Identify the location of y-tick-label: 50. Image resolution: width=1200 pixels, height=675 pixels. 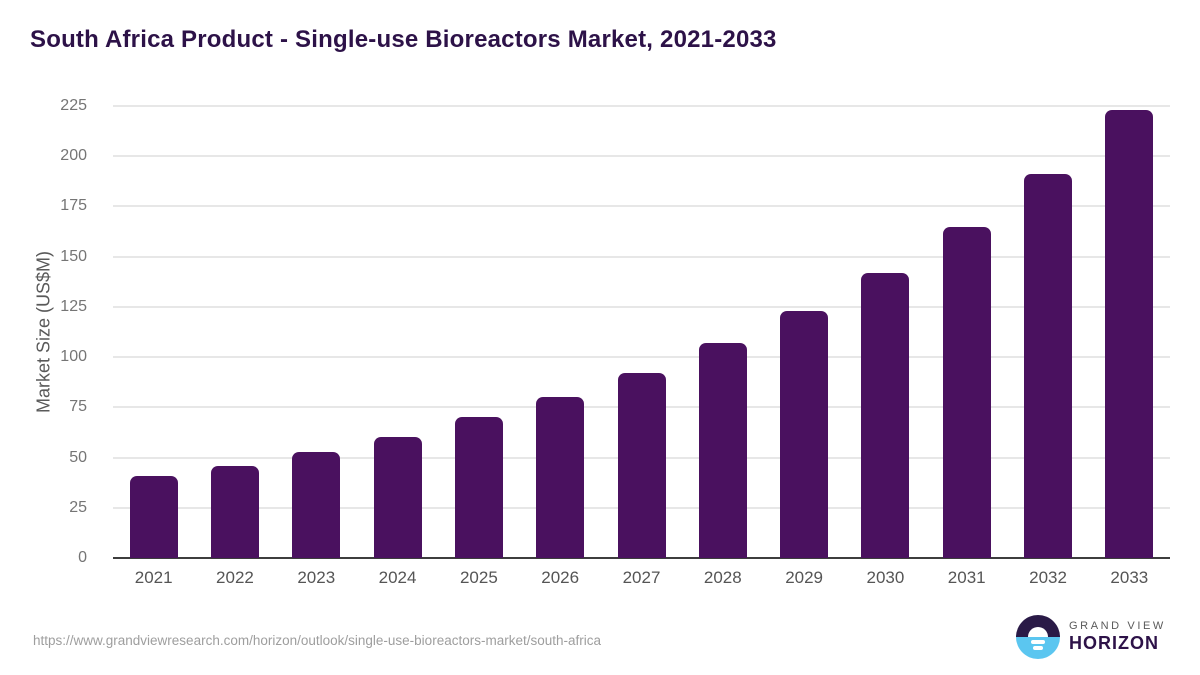
(78, 457).